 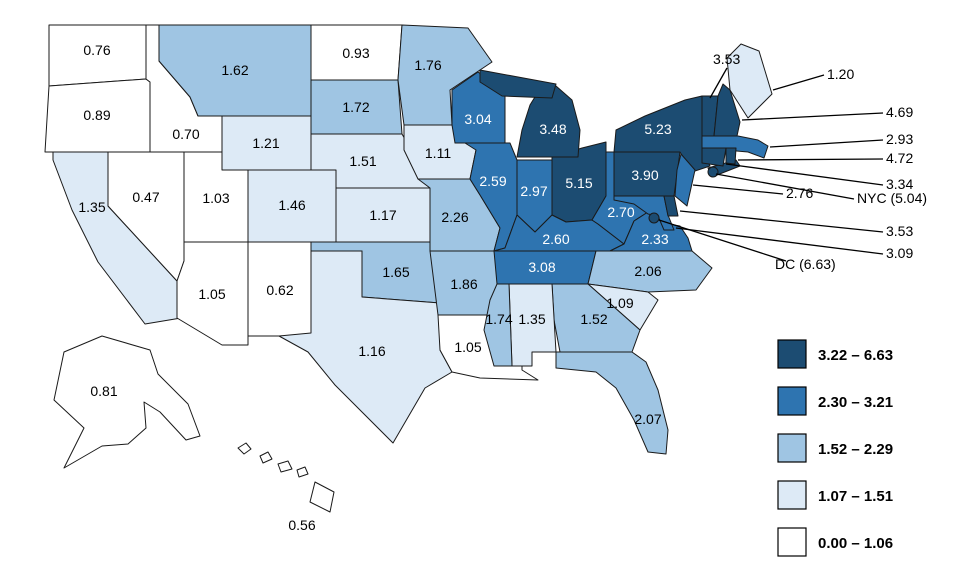 I want to click on label-in: 2.97, so click(x=533, y=191).